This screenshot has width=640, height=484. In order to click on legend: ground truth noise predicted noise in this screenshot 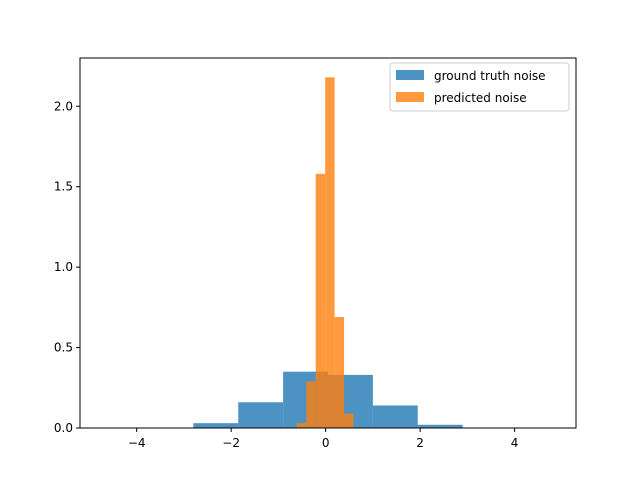, I will do `click(479, 87)`.